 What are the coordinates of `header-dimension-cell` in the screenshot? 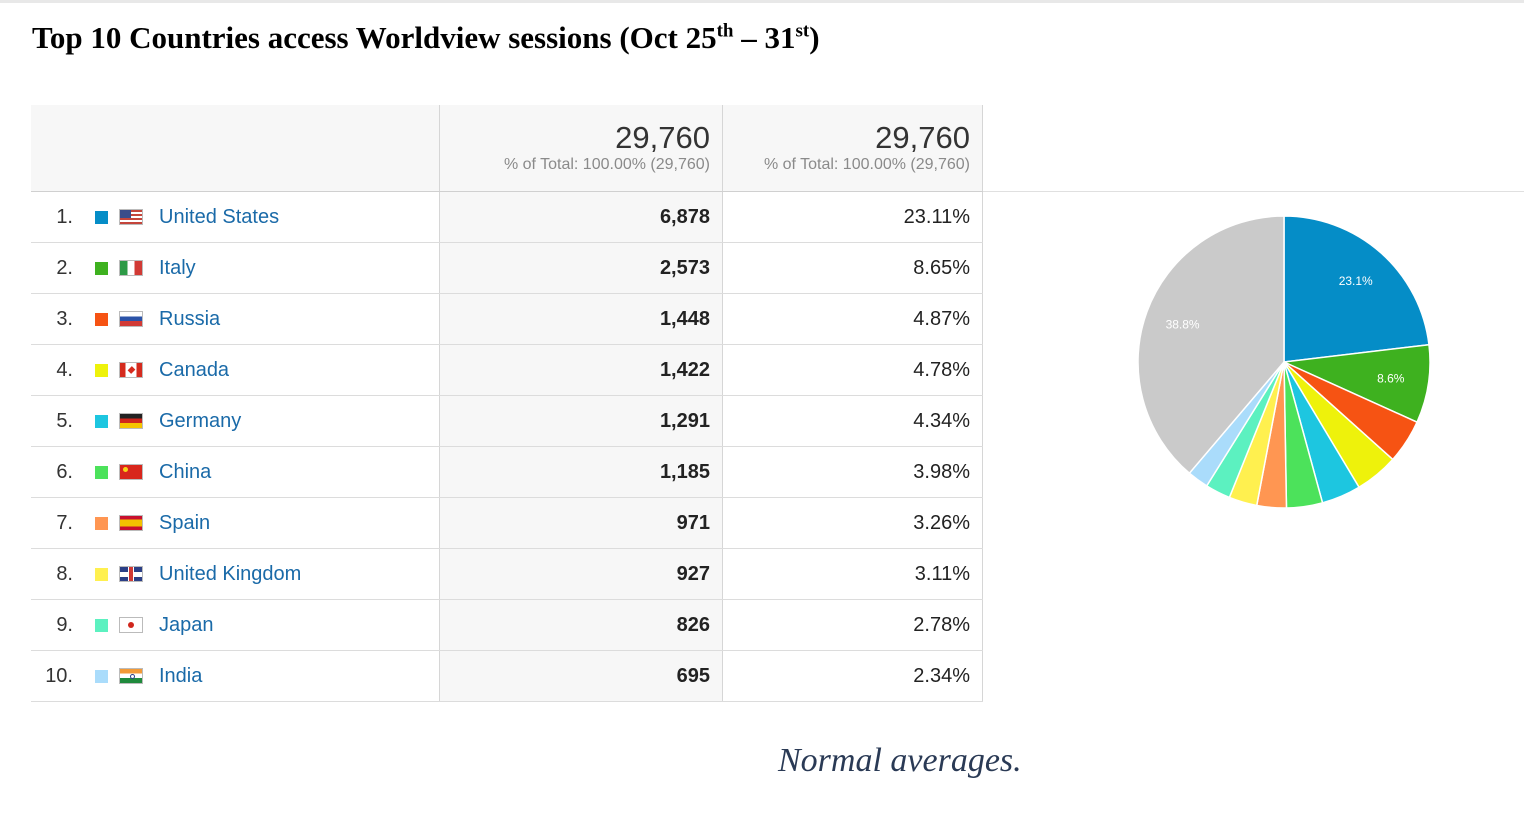 It's located at (235, 148).